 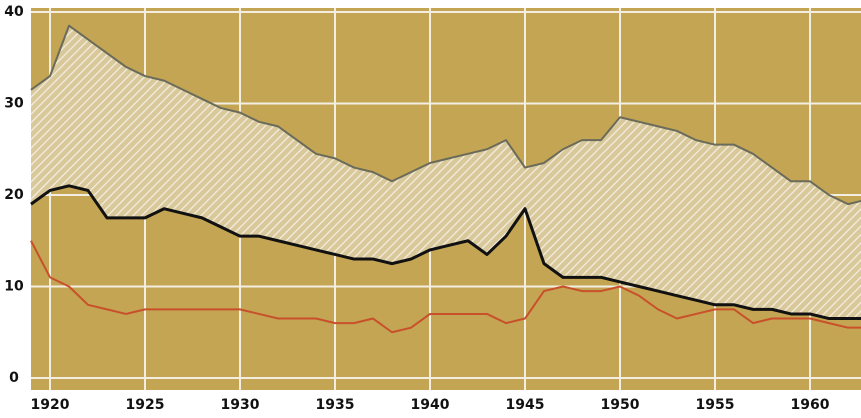 What do you see at coordinates (335, 405) in the screenshot?
I see `x-tick-label: 1935` at bounding box center [335, 405].